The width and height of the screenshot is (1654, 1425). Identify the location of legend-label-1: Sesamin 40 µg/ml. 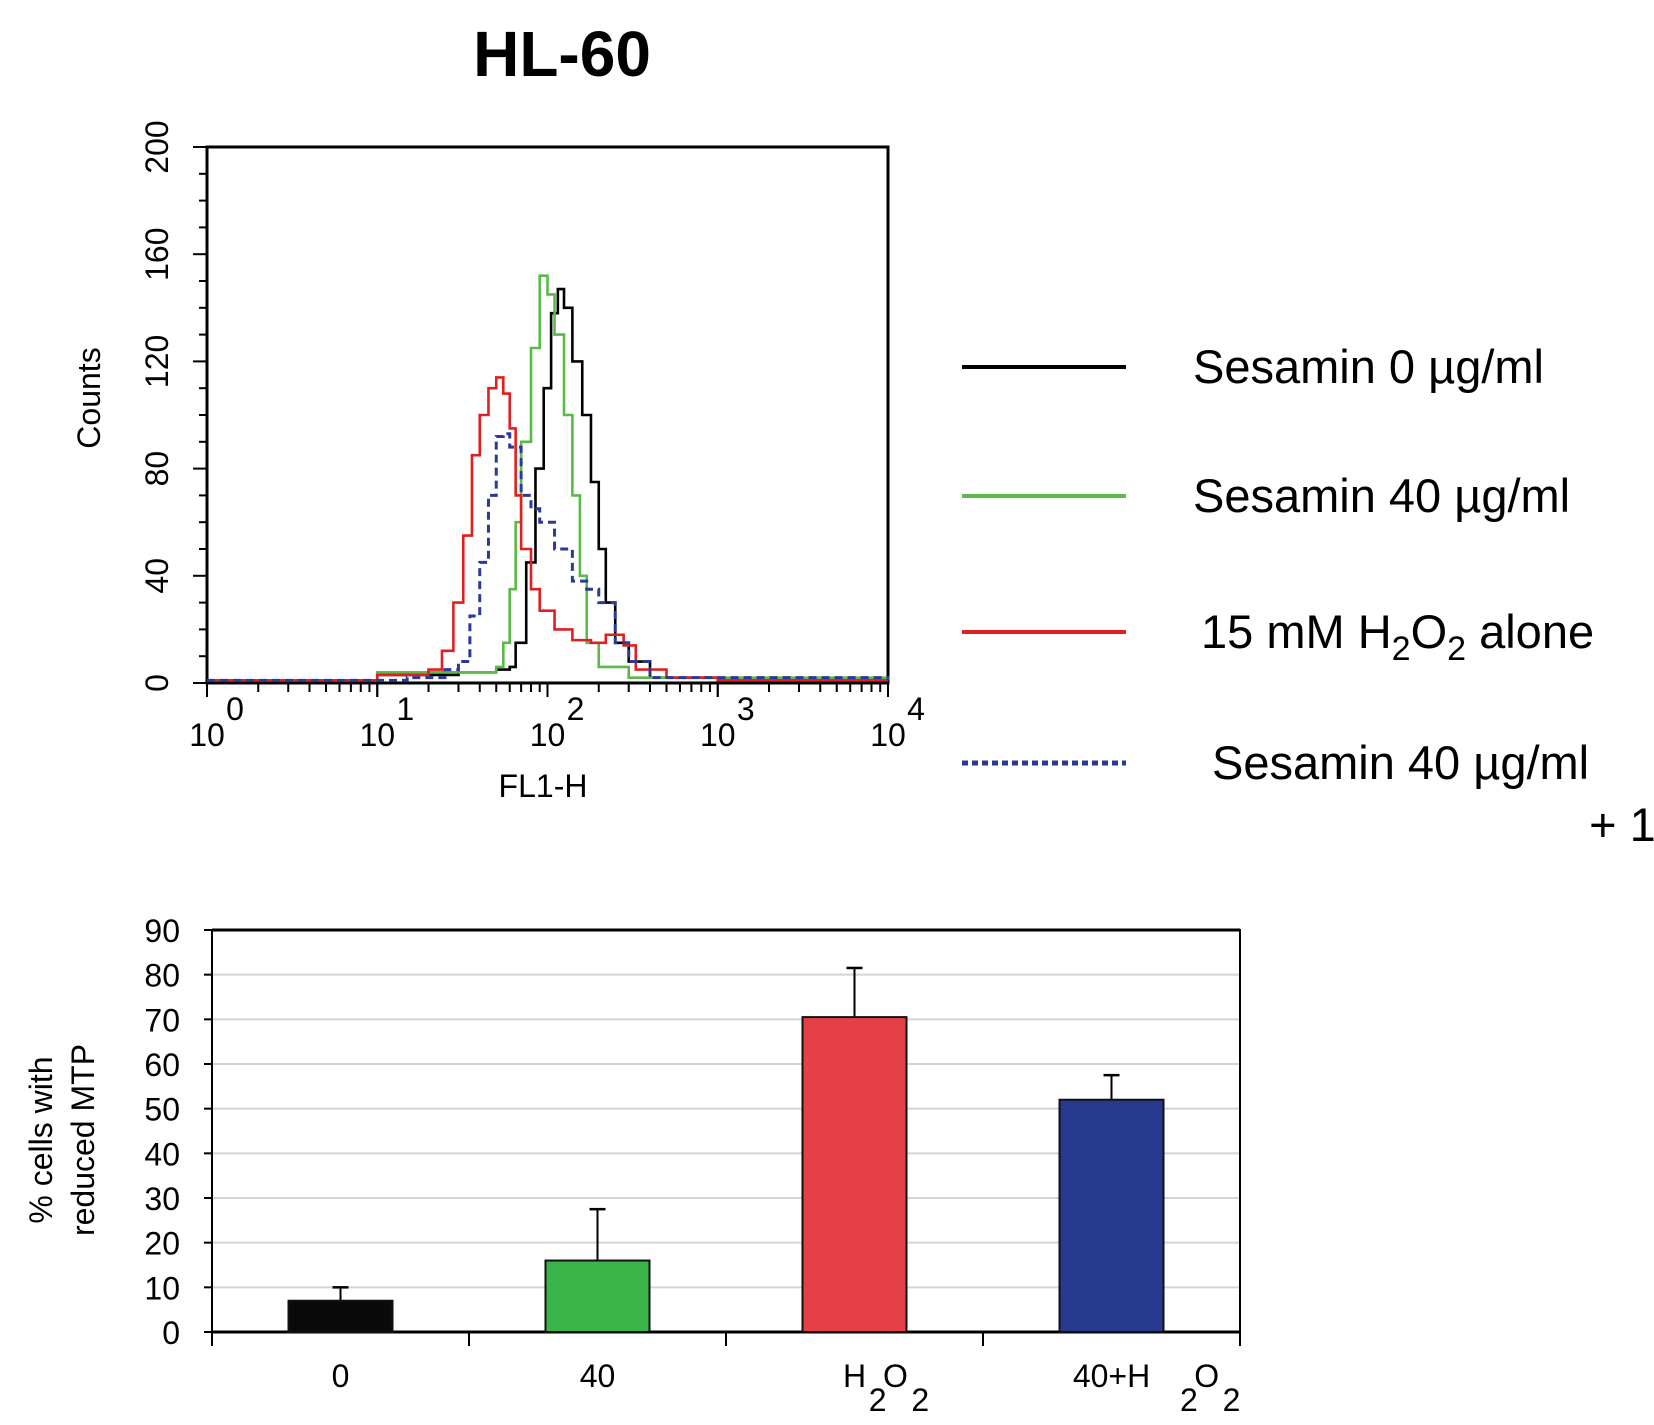
(1381, 495).